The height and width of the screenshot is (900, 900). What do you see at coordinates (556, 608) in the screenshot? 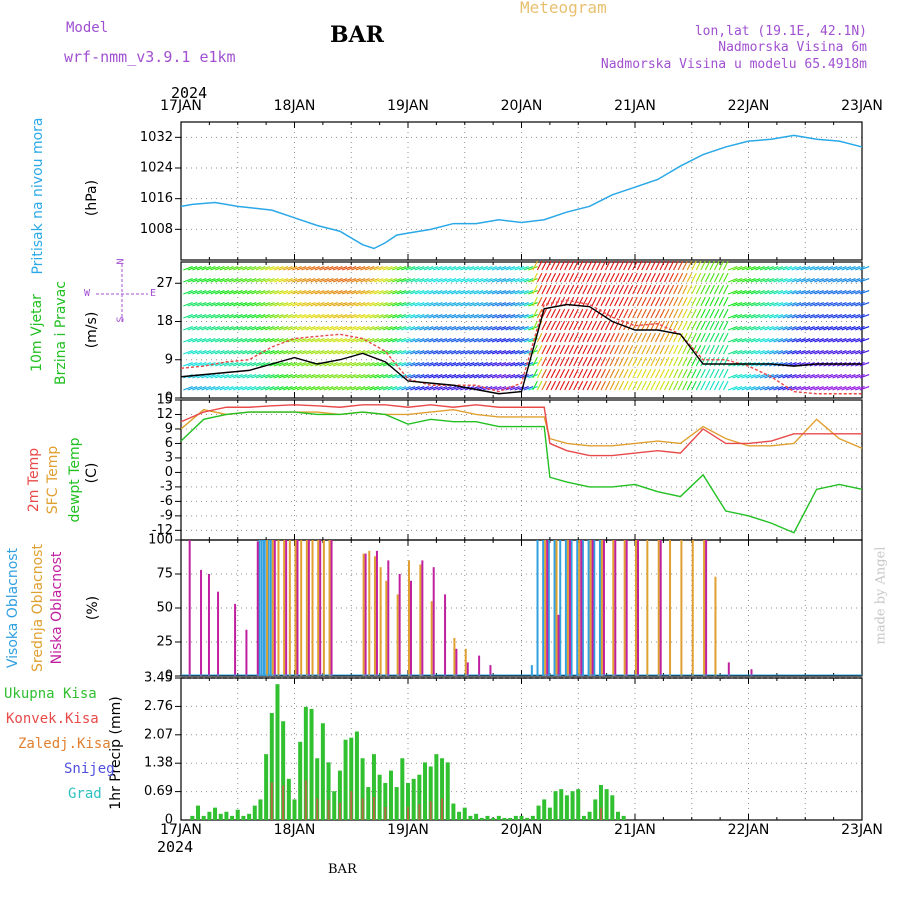
I see `cloud-mid-bar` at bounding box center [556, 608].